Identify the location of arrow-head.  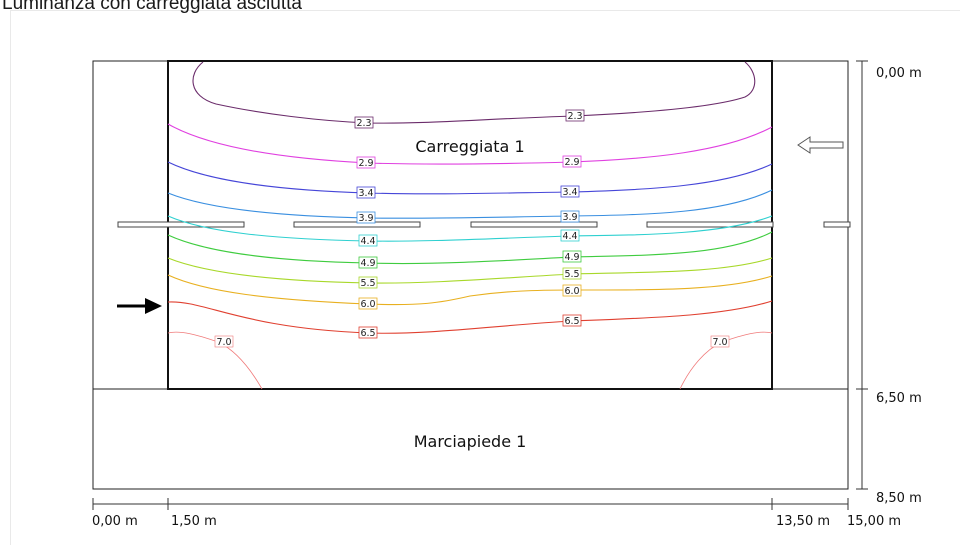
(153, 306).